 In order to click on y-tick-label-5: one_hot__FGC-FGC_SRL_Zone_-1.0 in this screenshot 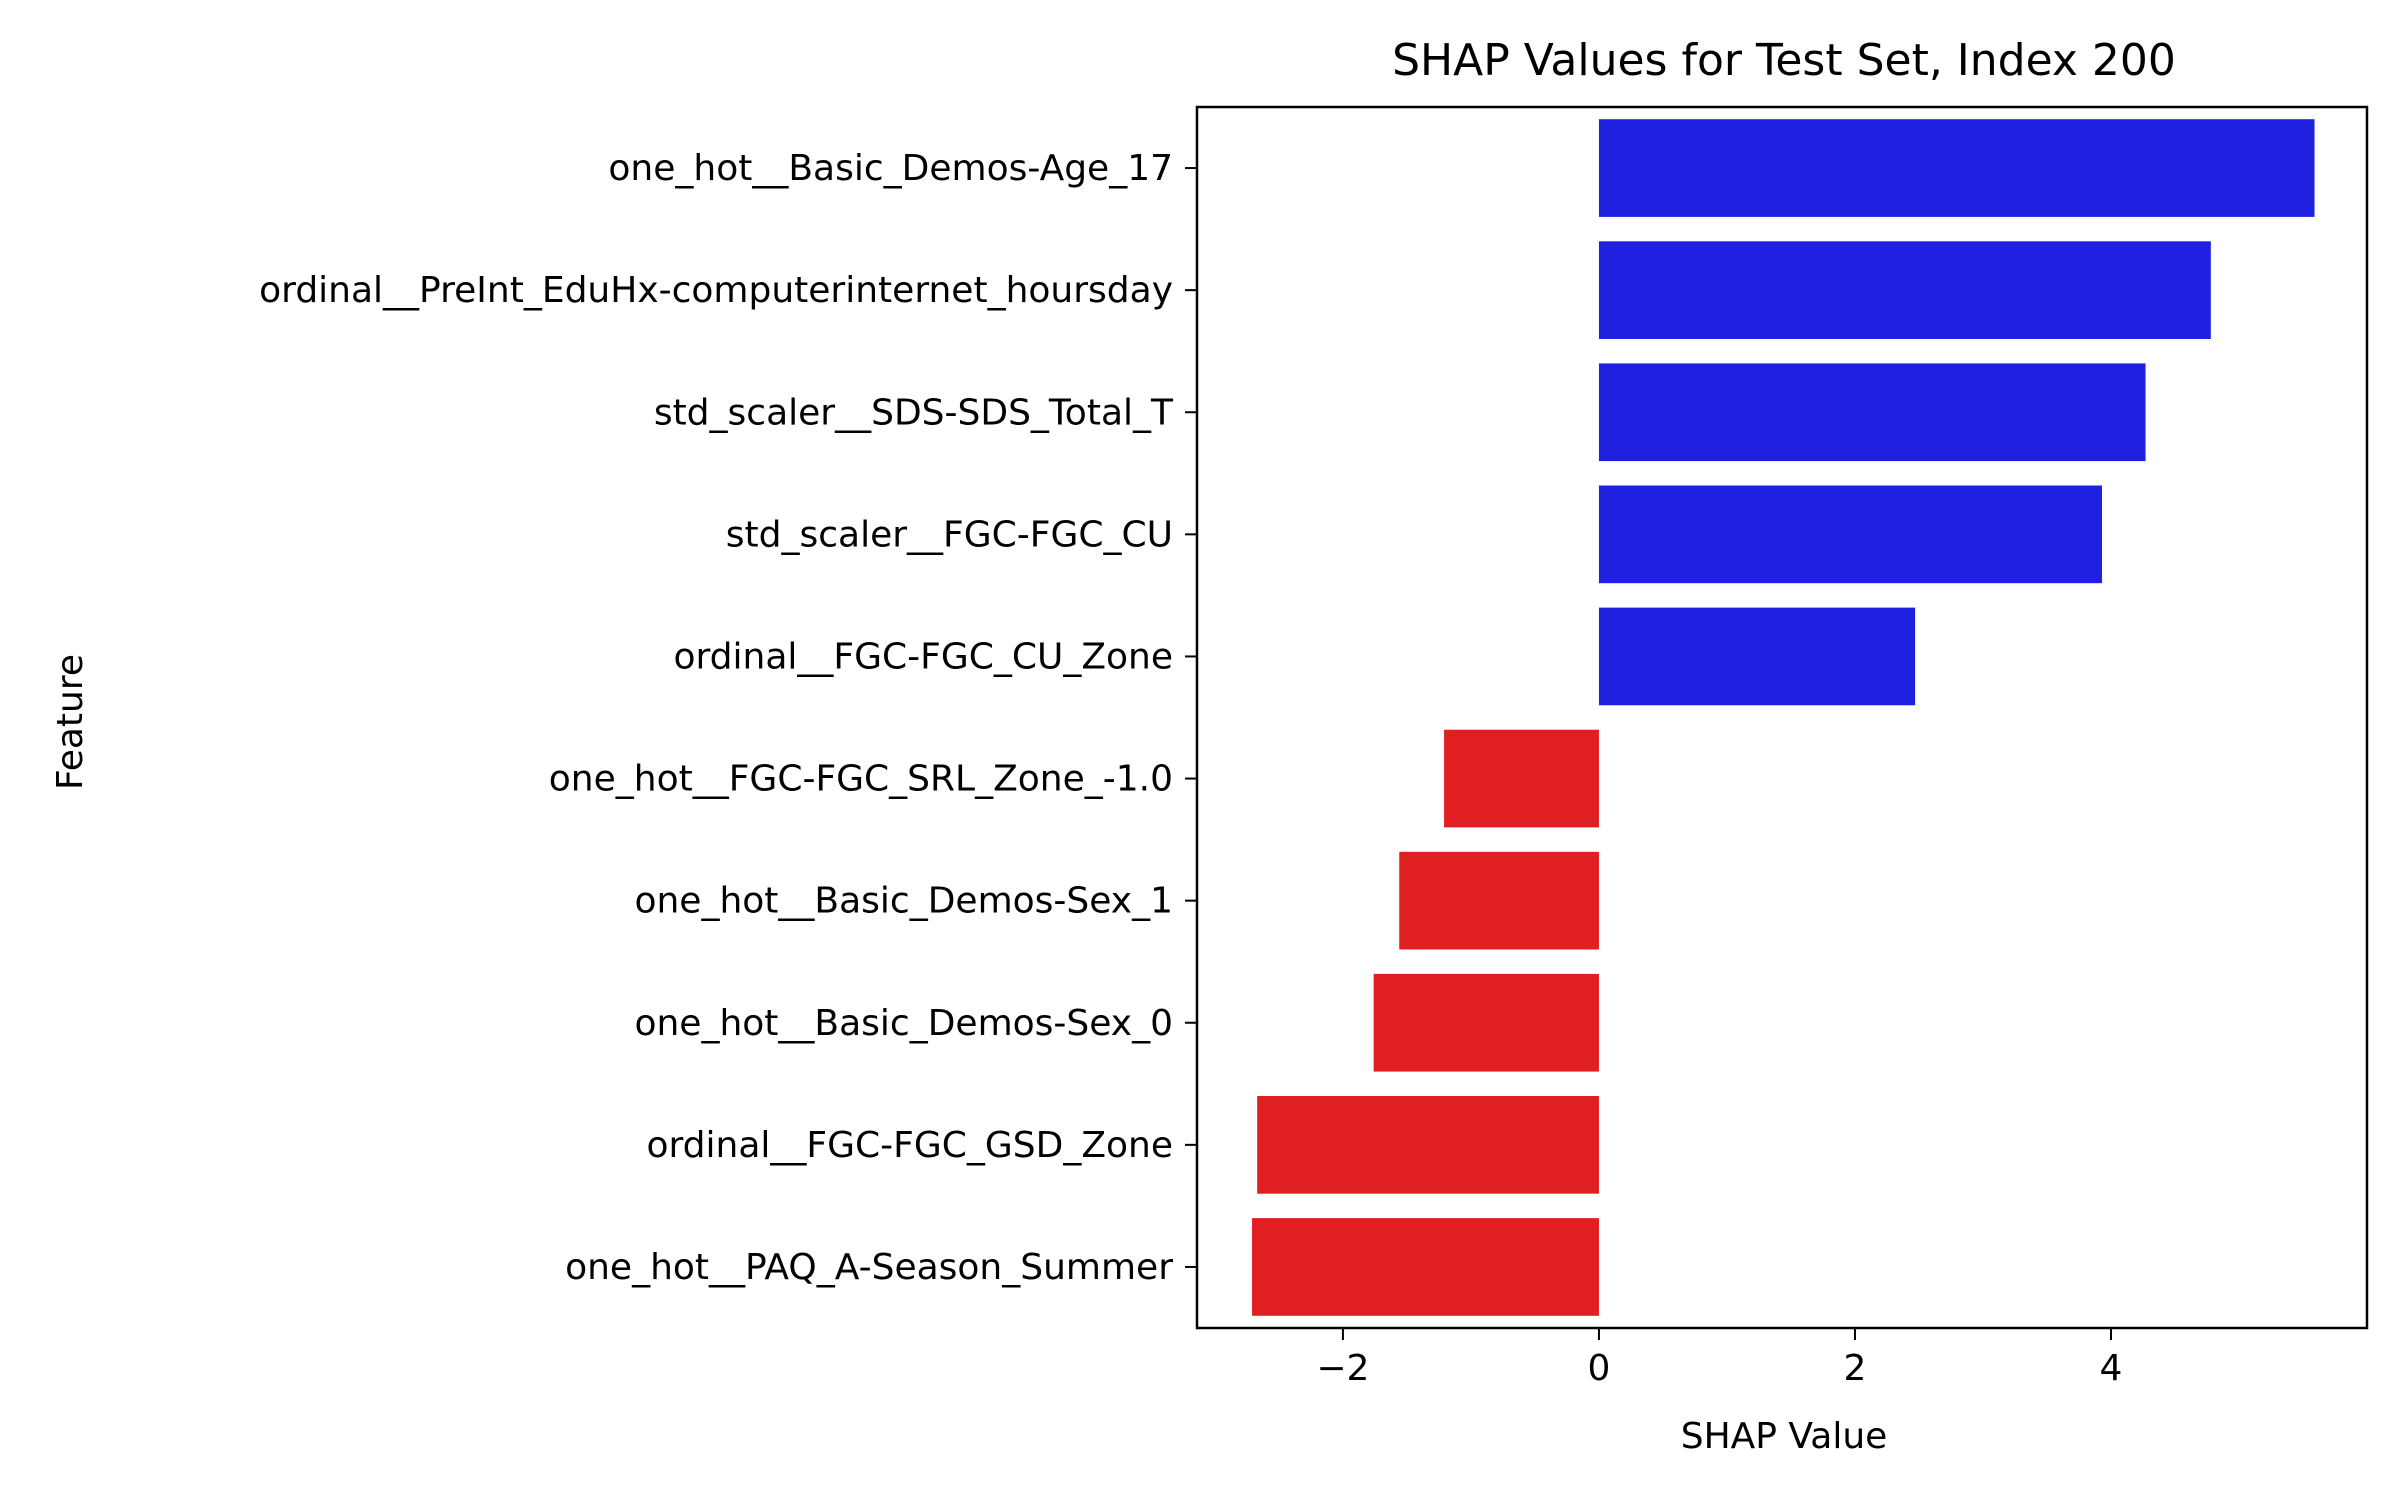, I will do `click(861, 779)`.